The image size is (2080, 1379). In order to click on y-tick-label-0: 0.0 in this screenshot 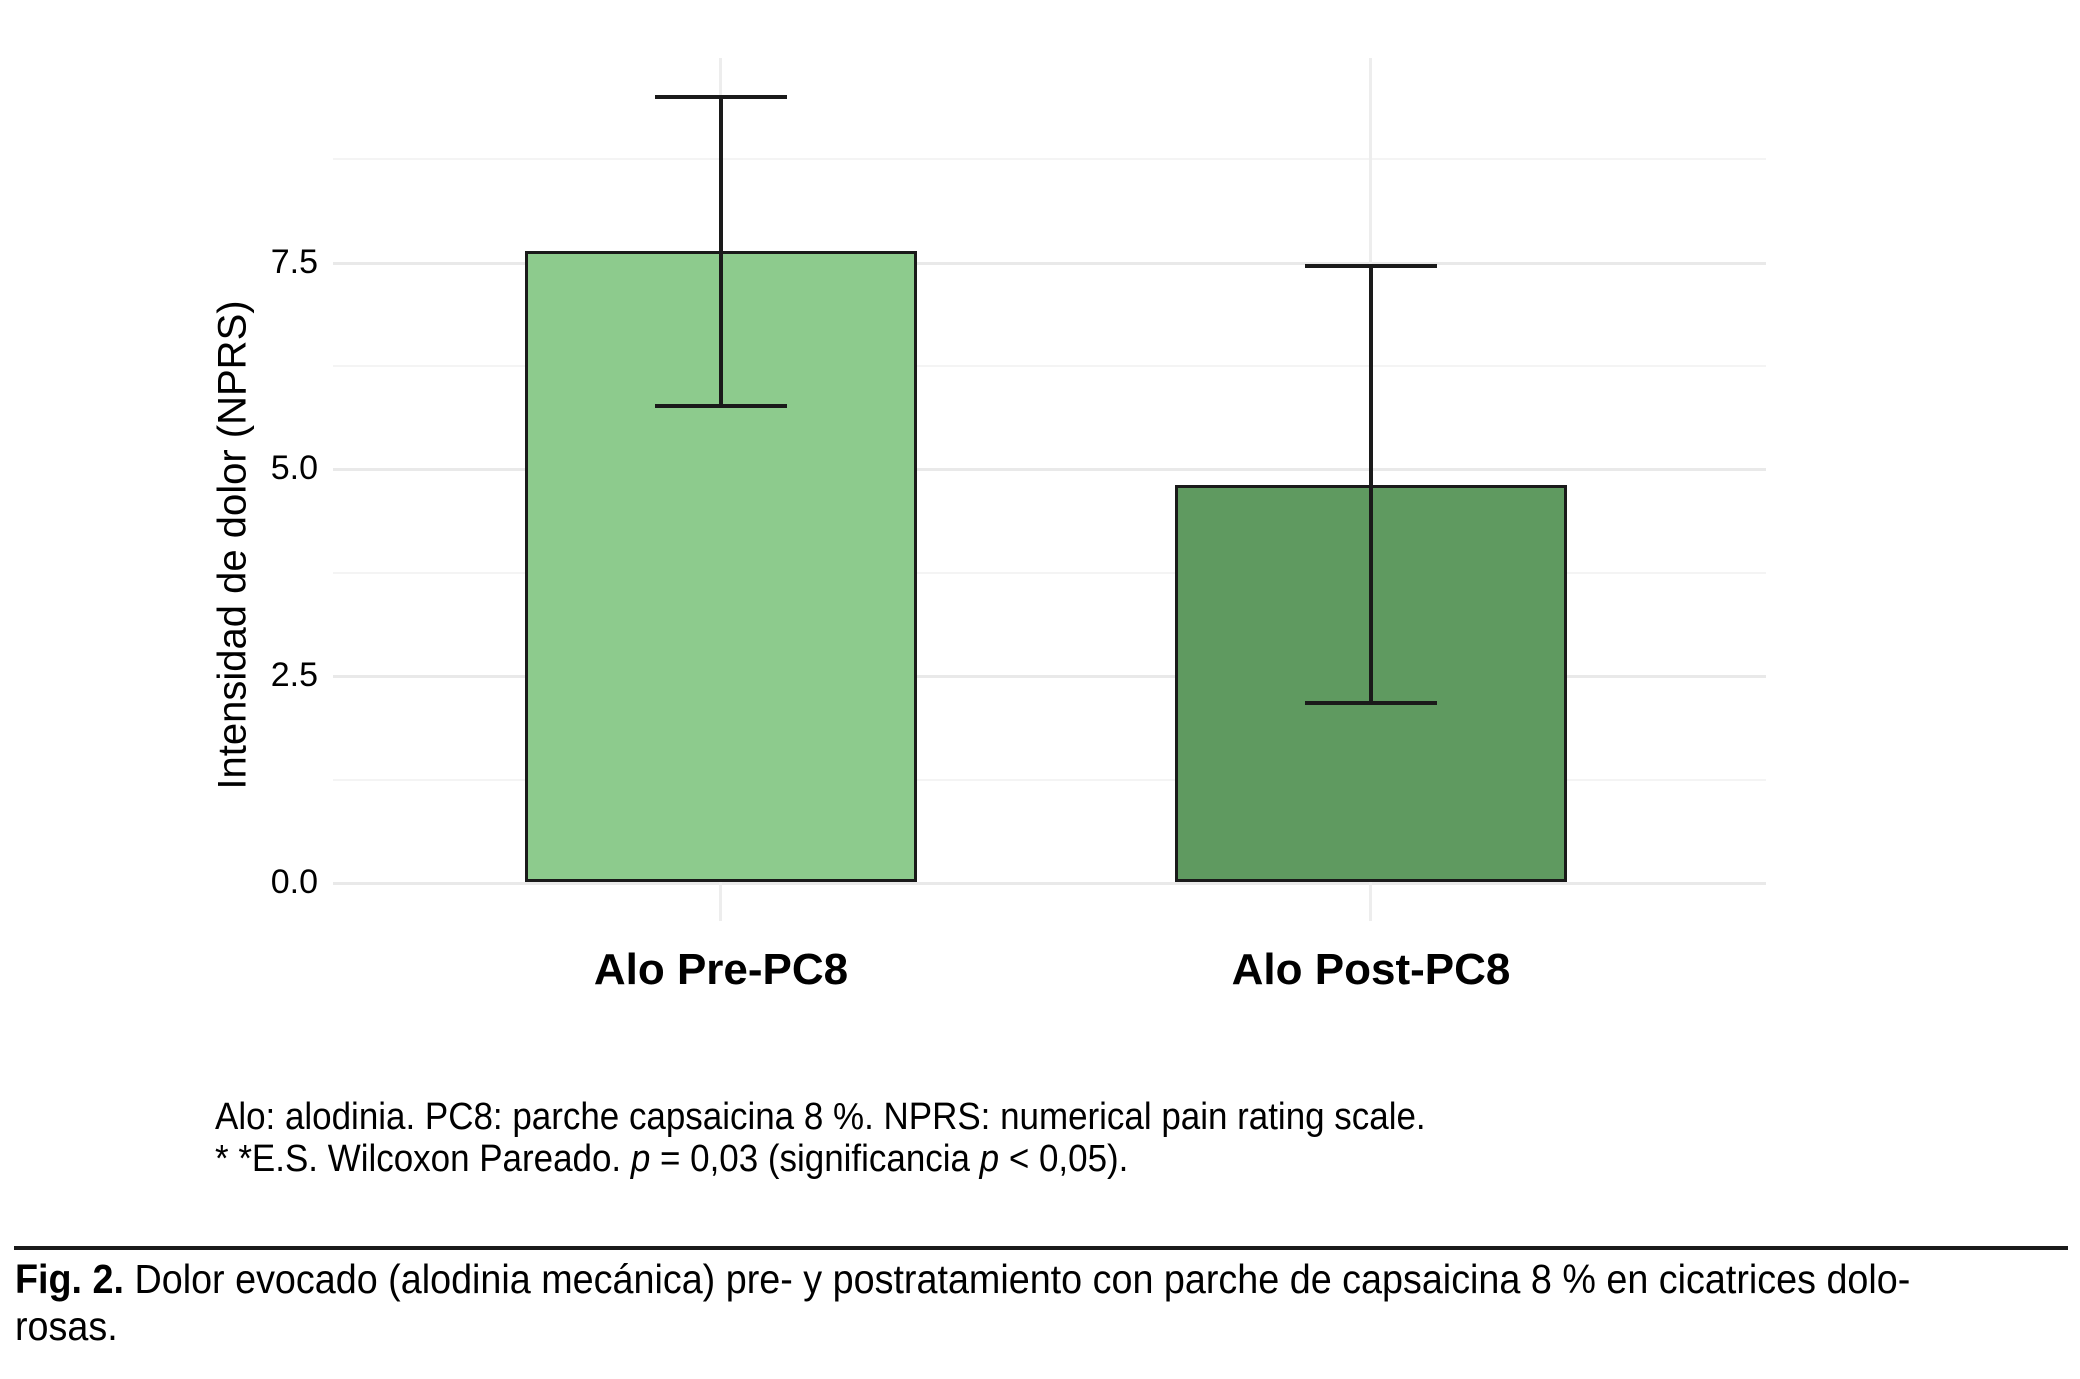, I will do `click(294, 882)`.